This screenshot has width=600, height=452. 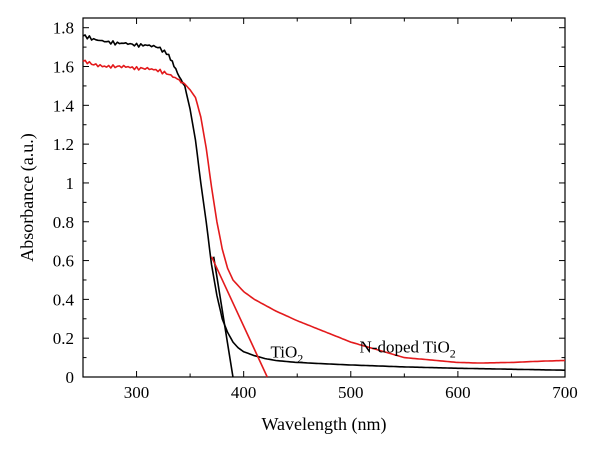 I want to click on y-tick-label: 0.2, so click(x=63, y=338).